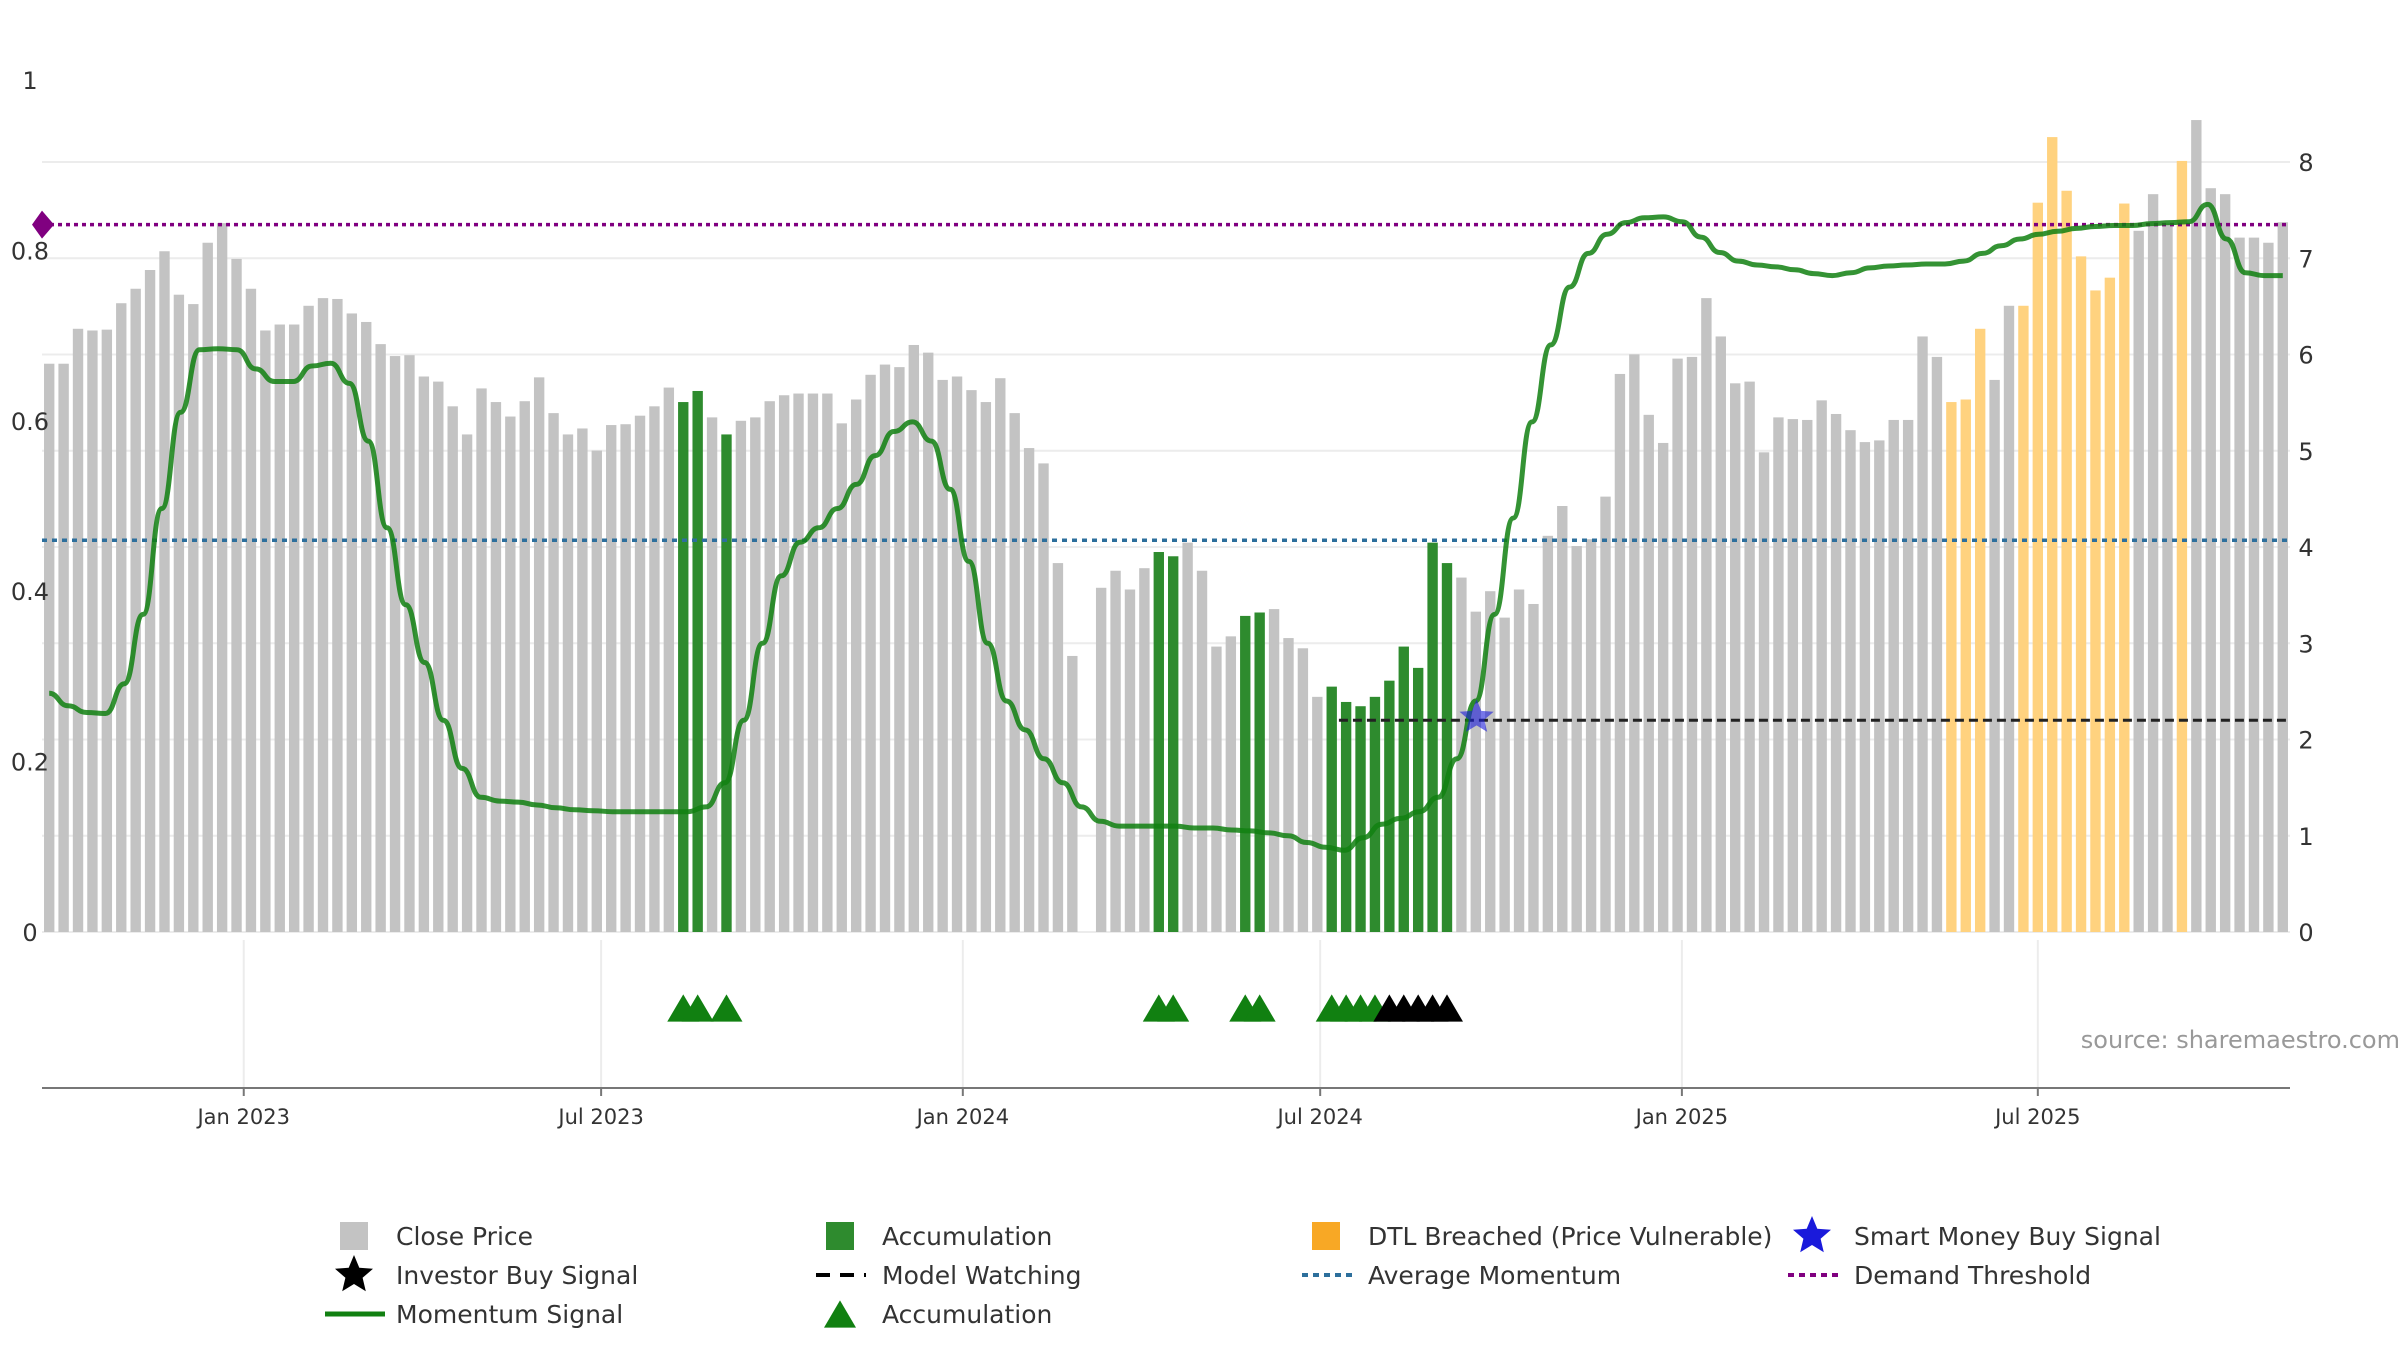 Image resolution: width=2400 pixels, height=1350 pixels. I want to click on legend-item-smart: Smart Money Buy Signal, so click(1977, 1234).